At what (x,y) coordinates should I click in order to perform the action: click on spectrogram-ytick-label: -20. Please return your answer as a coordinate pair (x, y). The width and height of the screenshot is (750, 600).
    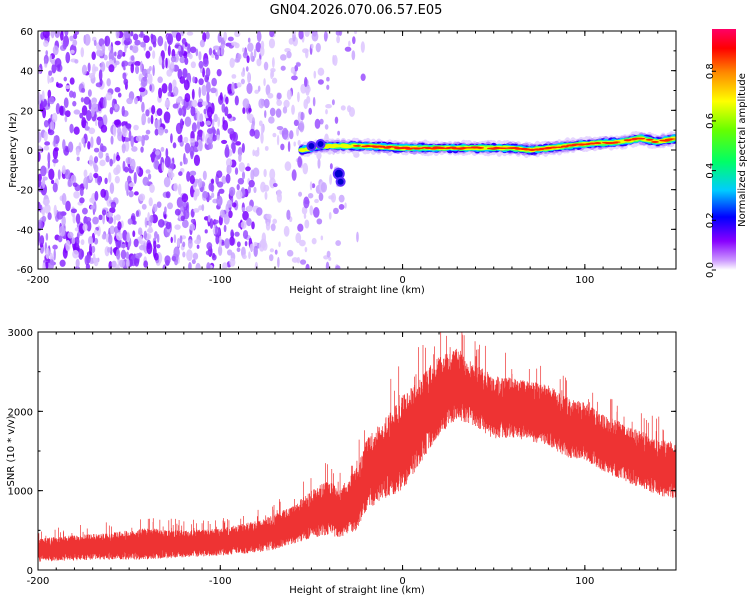
    Looking at the image, I should click on (25, 191).